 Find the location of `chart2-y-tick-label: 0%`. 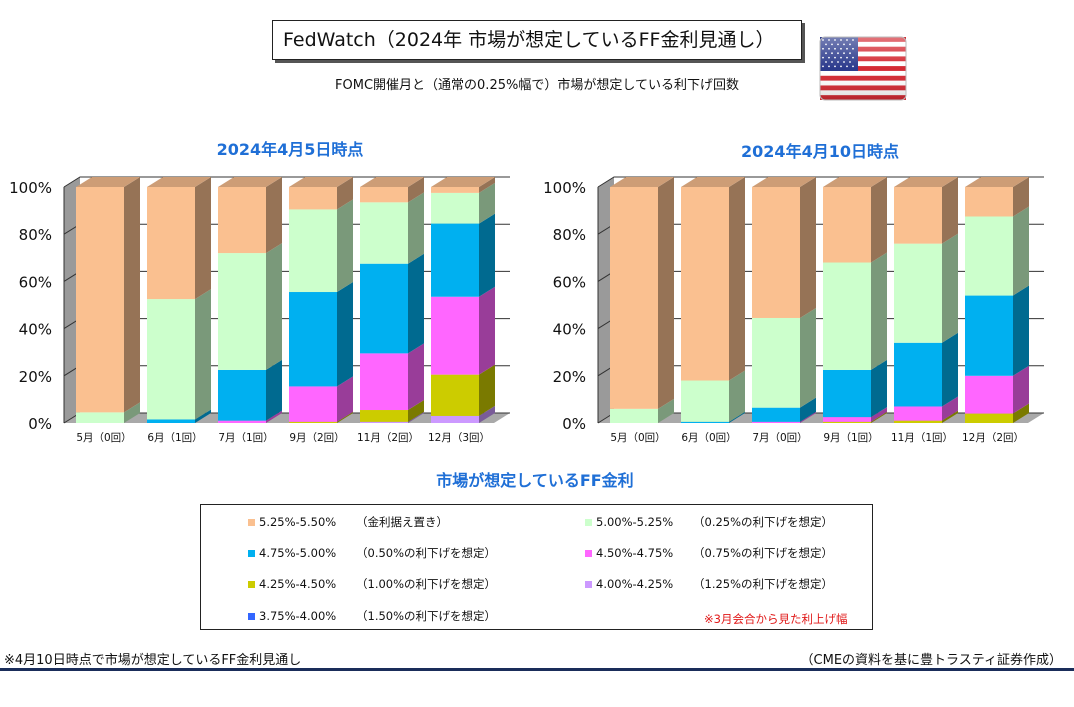

chart2-y-tick-label: 0% is located at coordinates (574, 424).